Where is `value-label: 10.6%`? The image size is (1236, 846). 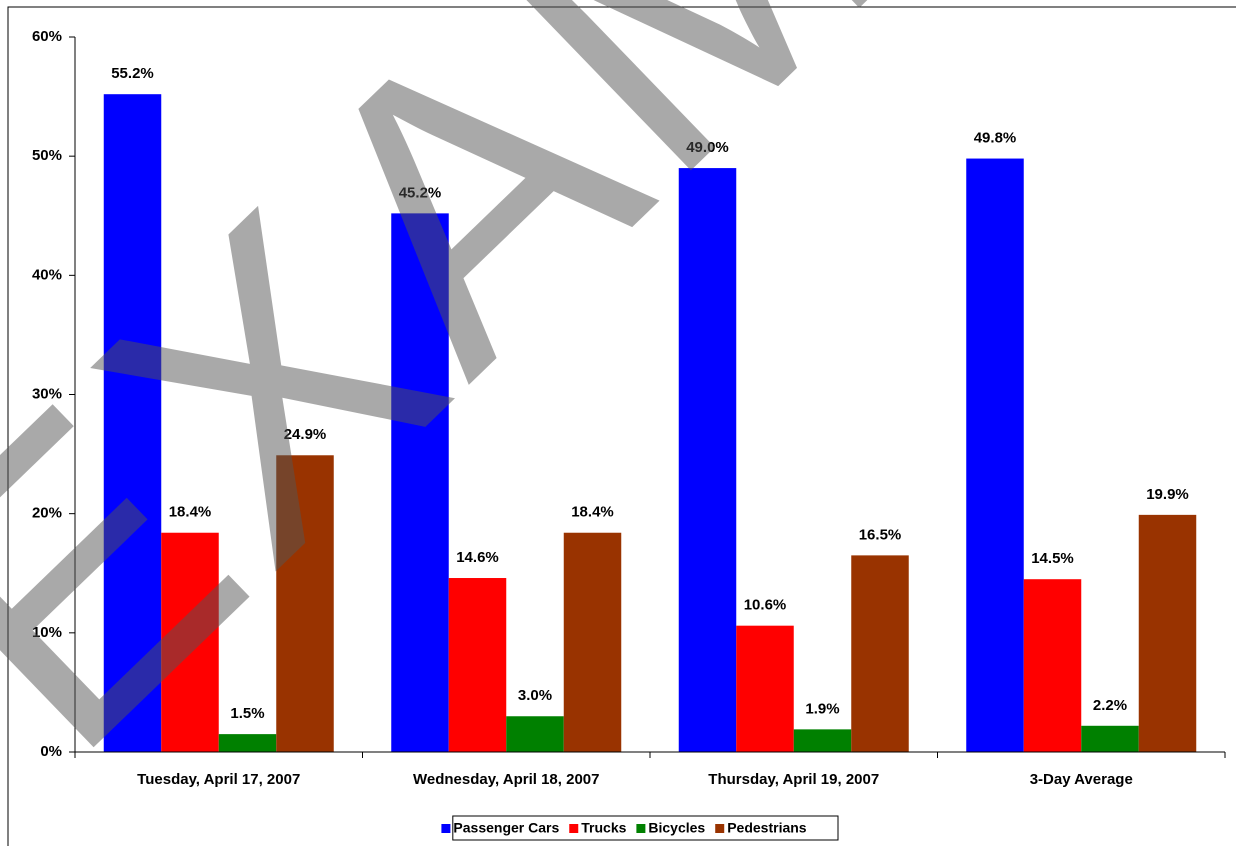 value-label: 10.6% is located at coordinates (765, 605).